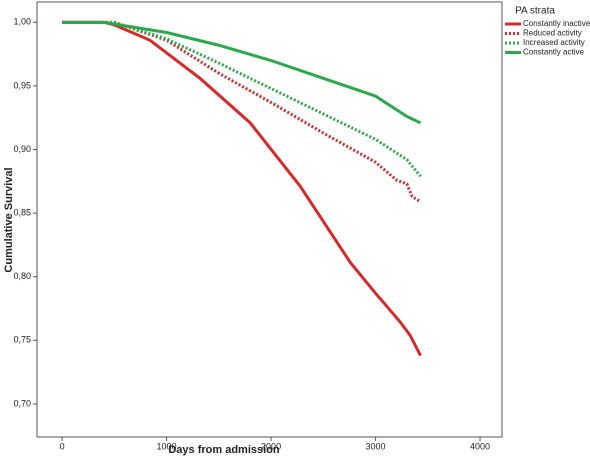 The image size is (590, 458). I want to click on x-tick-label: 3000, so click(376, 446).